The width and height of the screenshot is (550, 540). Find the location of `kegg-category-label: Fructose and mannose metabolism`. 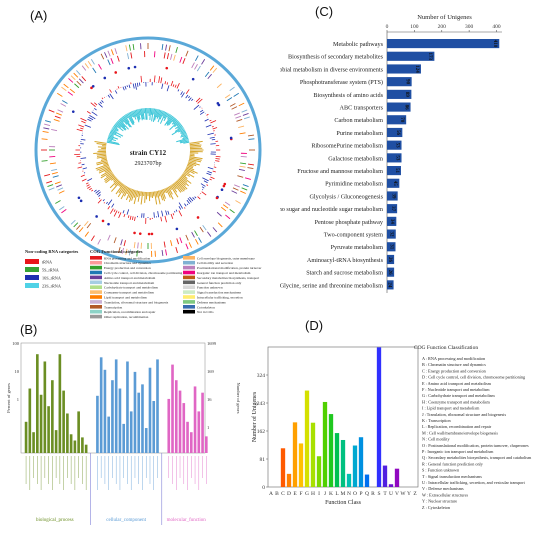

kegg-category-label: Fructose and mannose metabolism is located at coordinates (340, 171).